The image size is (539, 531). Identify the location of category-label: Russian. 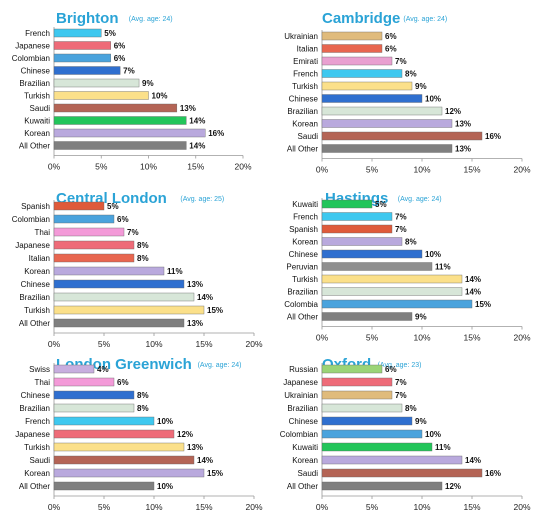
(303, 369).